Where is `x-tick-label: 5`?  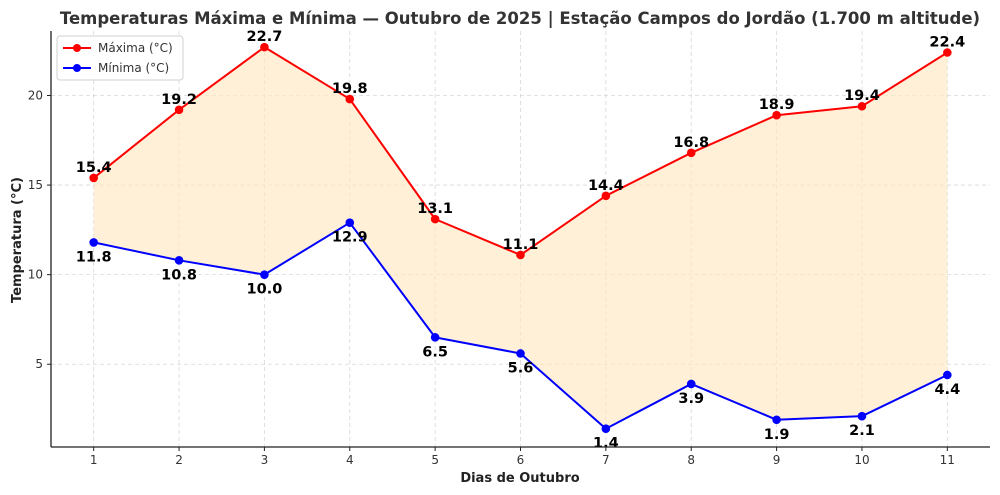 x-tick-label: 5 is located at coordinates (435, 460).